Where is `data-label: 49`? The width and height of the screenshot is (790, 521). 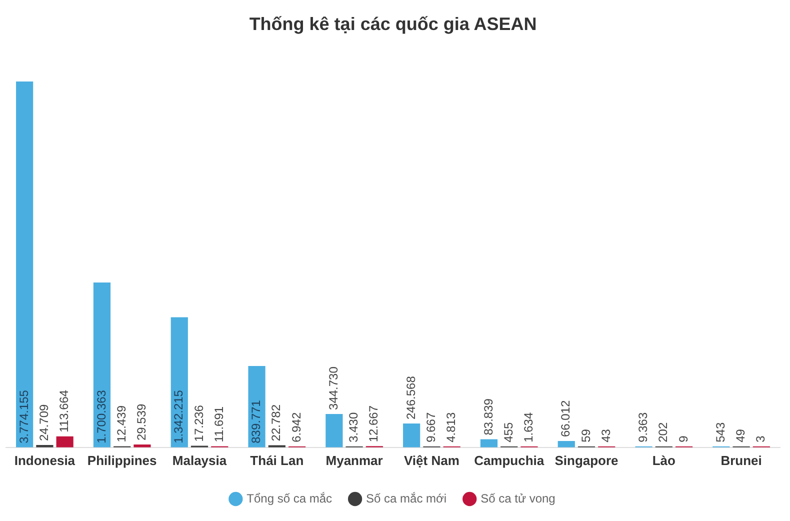 data-label: 49 is located at coordinates (741, 435).